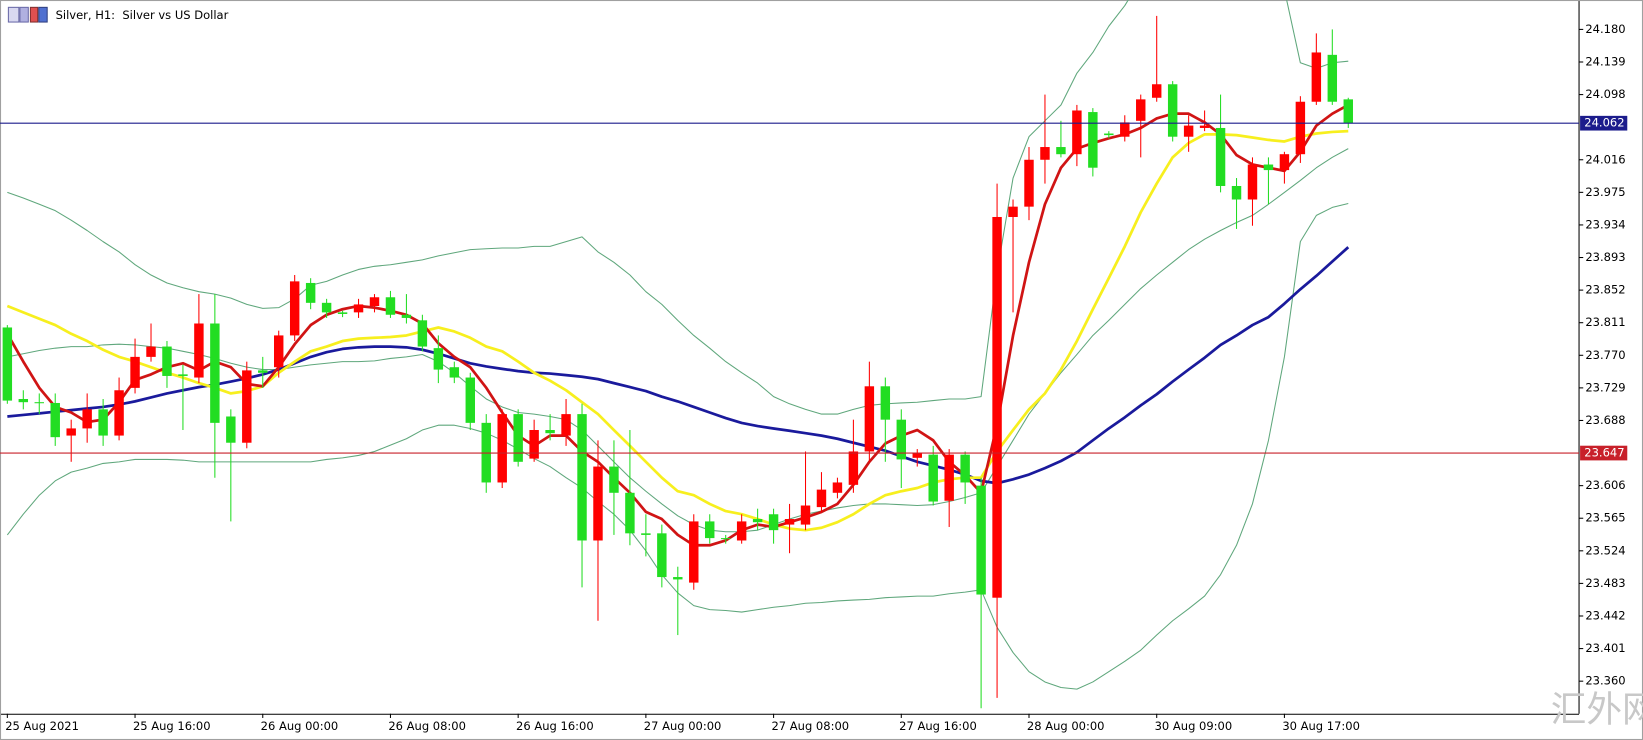 The height and width of the screenshot is (740, 1643). Describe the element at coordinates (1194, 726) in the screenshot. I see `x-tick-label: 30 Aug 09:00` at that location.